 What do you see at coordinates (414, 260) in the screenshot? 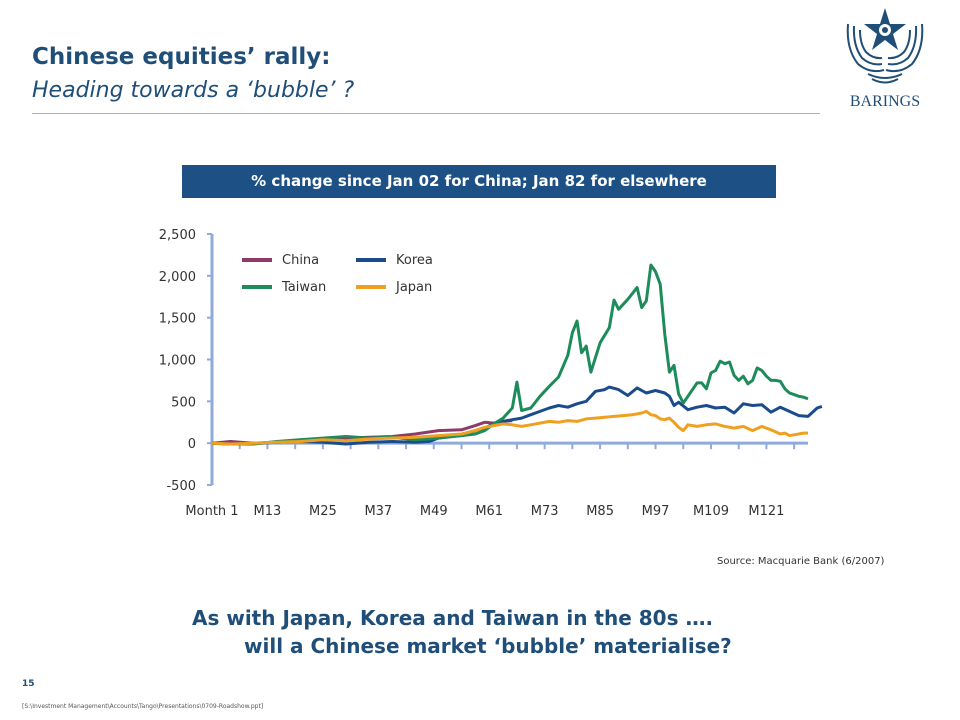
I see `legend-label-korea: Korea` at bounding box center [414, 260].